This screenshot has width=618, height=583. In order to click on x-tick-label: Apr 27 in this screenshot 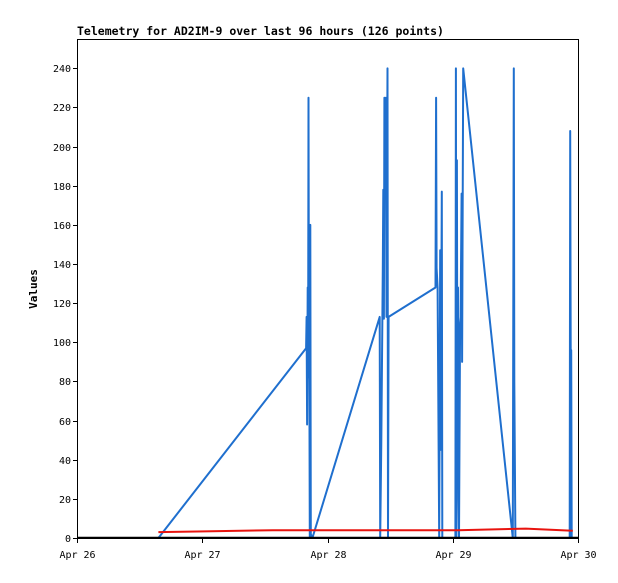, I will do `click(202, 555)`.